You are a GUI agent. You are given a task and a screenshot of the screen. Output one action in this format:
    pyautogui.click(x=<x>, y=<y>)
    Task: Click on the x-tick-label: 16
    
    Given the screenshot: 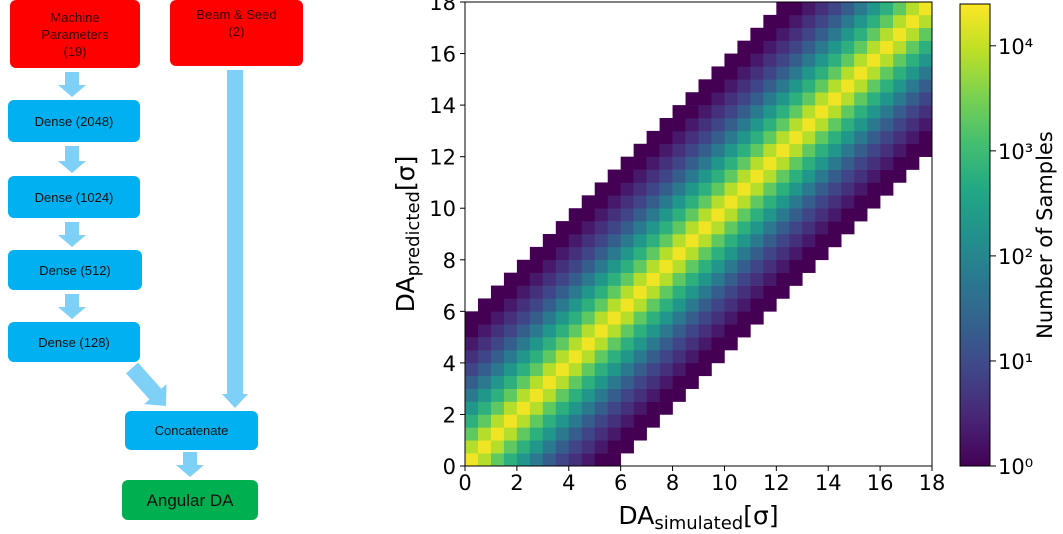 What is the action you would take?
    pyautogui.click(x=880, y=483)
    